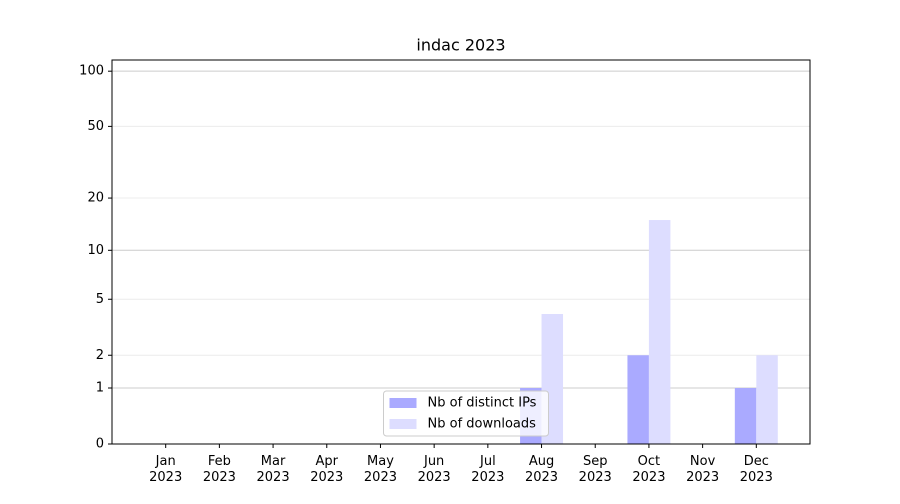  I want to click on x-tick-label: Jan 2023, so click(165, 469).